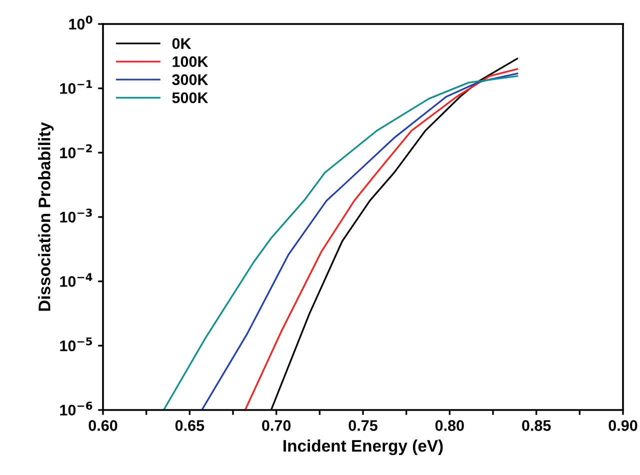 The image size is (640, 475). I want to click on y-tick-label: 10$^{−2}$, so click(76, 151).